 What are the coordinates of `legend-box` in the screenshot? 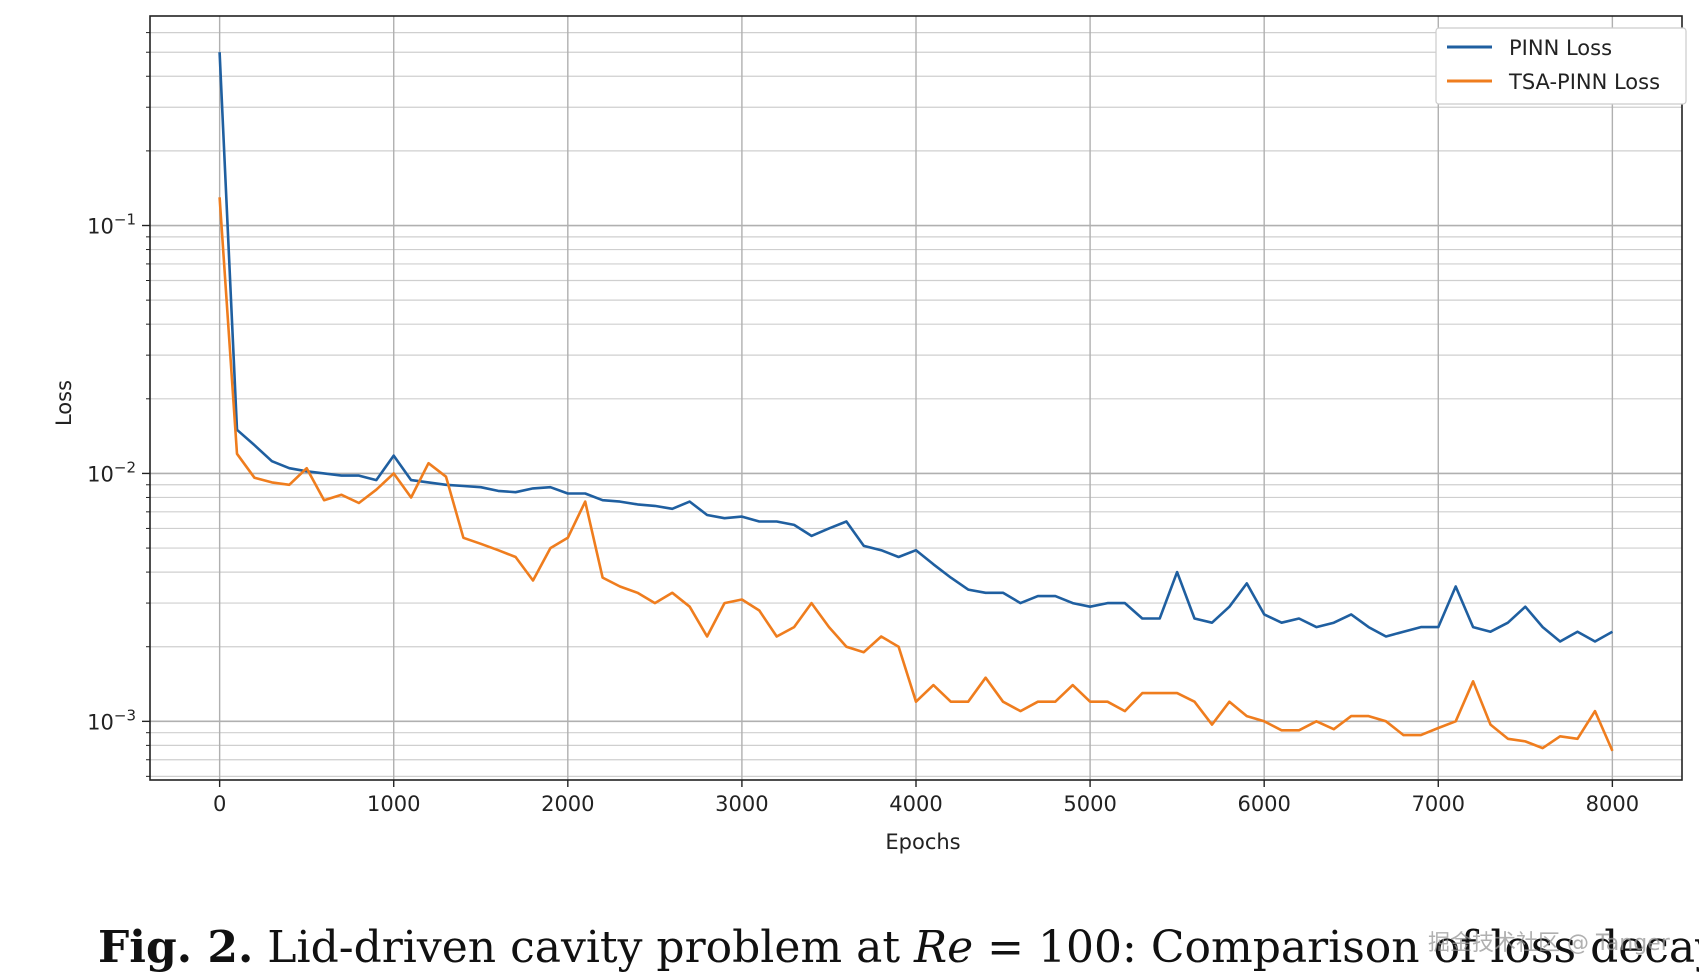 It's located at (1561, 66).